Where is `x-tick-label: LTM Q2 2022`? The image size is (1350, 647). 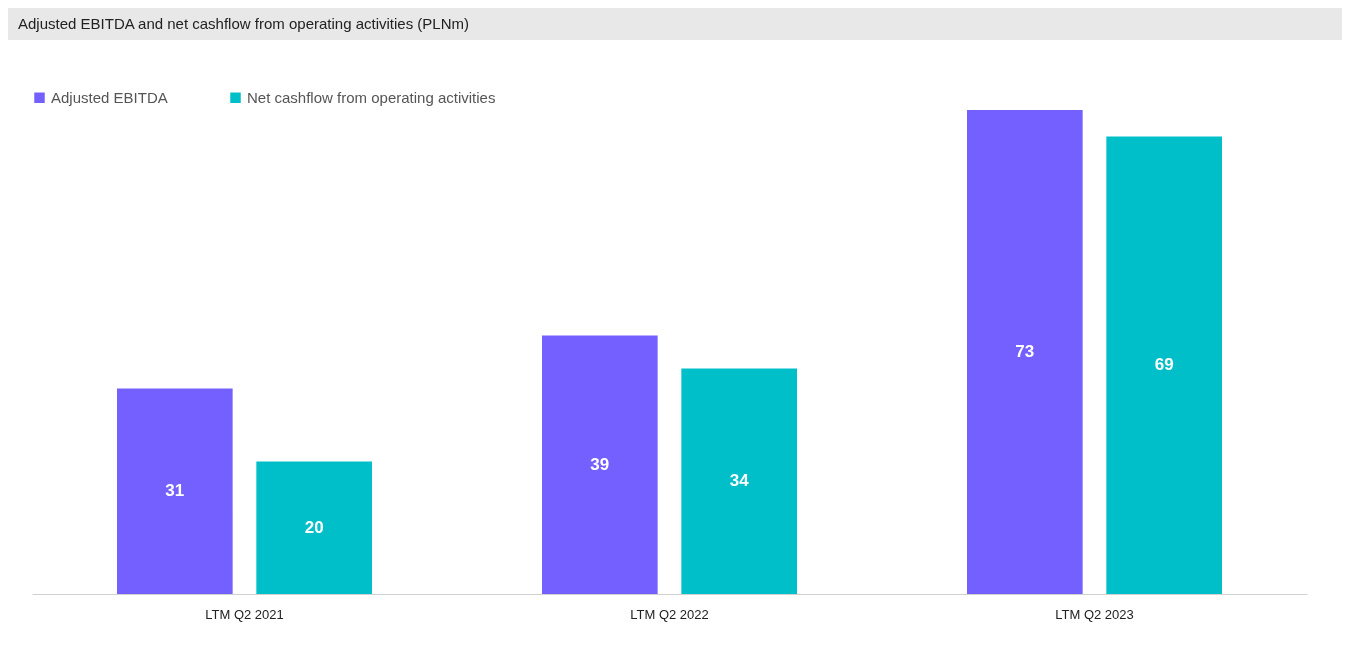
x-tick-label: LTM Q2 2022 is located at coordinates (669, 614).